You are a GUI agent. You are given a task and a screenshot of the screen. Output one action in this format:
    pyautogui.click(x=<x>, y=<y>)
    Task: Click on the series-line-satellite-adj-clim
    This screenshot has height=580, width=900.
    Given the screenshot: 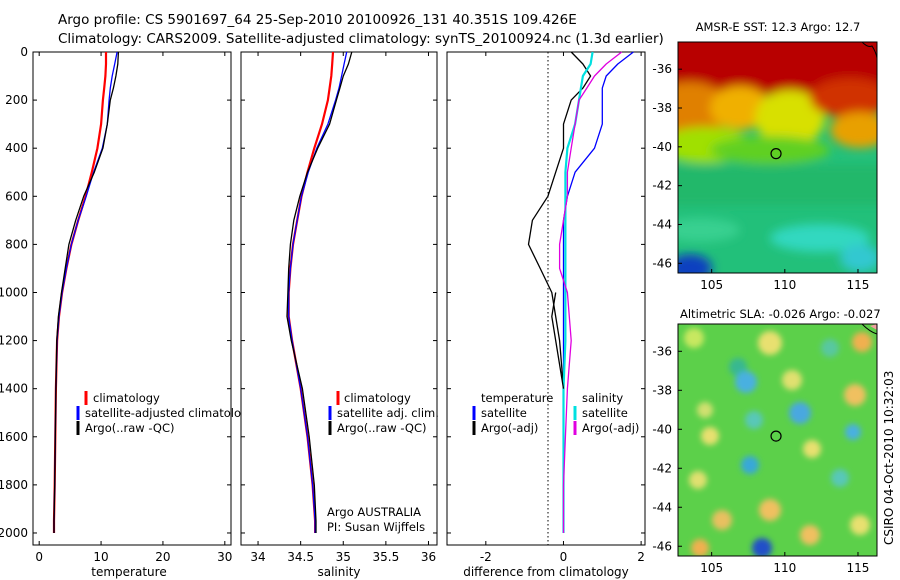 What is the action you would take?
    pyautogui.click(x=318, y=292)
    